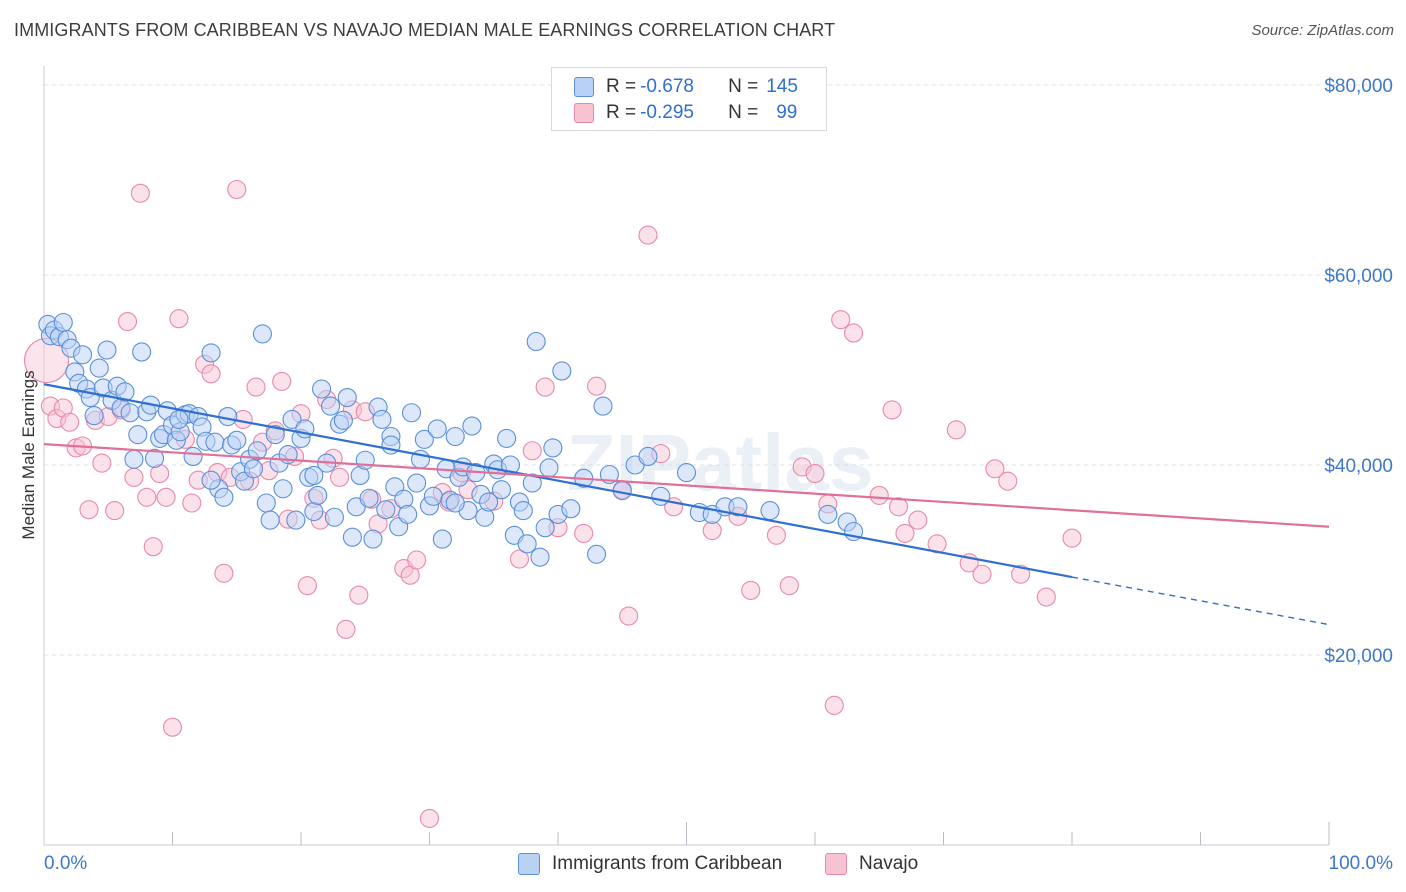 This screenshot has width=1406, height=892. I want to click on correlation-legend: R = -0.678 N = 145 R = -0.295 N = 99, so click(689, 99).